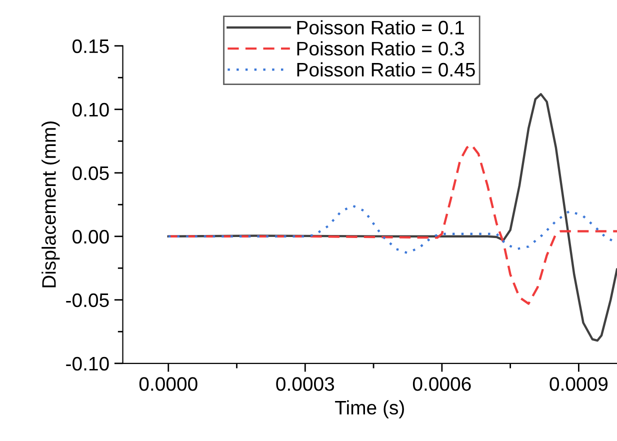 This screenshot has height=441, width=617. I want to click on x-tick-label: 0.0006, so click(441, 384).